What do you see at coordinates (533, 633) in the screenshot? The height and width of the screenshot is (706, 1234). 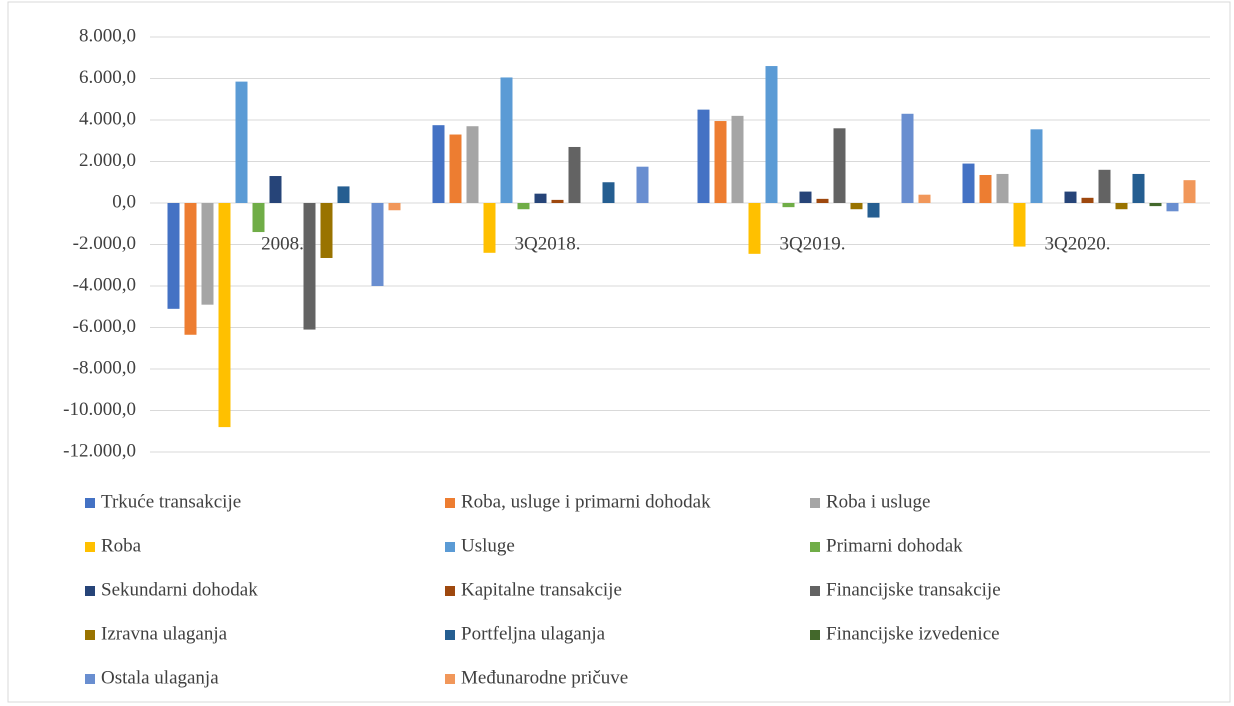 I see `legend-label: Portfeljna ulaganja` at bounding box center [533, 633].